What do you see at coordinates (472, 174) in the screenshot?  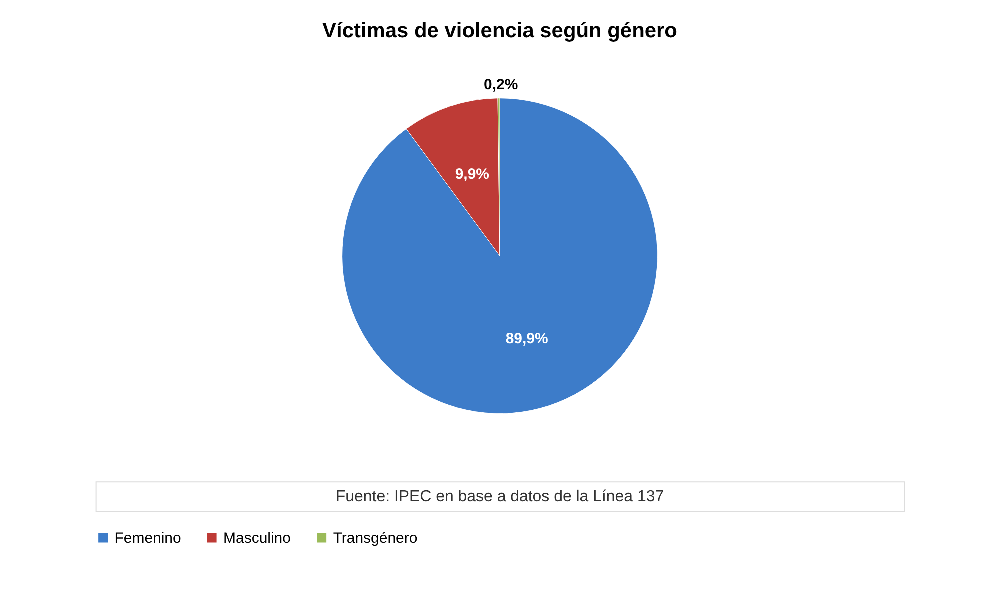 I see `data-label: 9,9%` at bounding box center [472, 174].